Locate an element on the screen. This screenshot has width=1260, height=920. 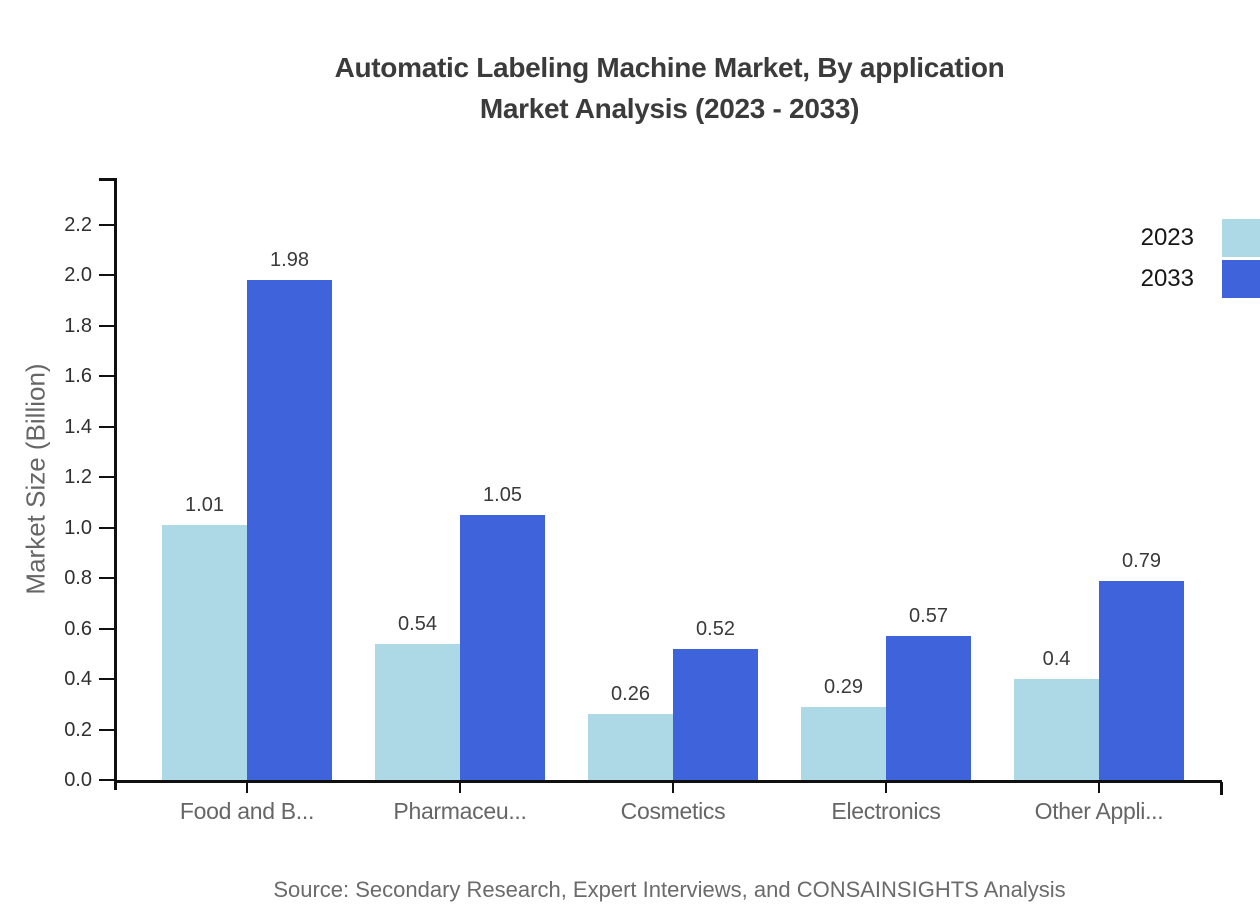
x-axis-category-label: Electronics is located at coordinates (886, 811).